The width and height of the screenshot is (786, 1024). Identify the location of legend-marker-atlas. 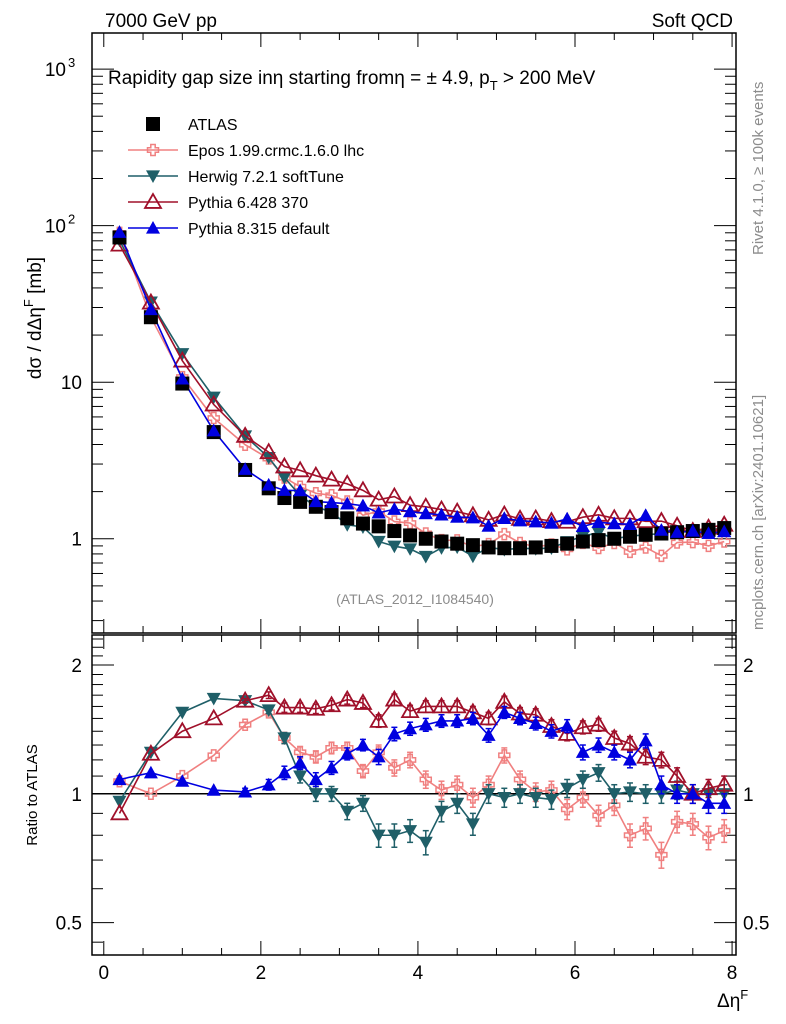
(153, 124).